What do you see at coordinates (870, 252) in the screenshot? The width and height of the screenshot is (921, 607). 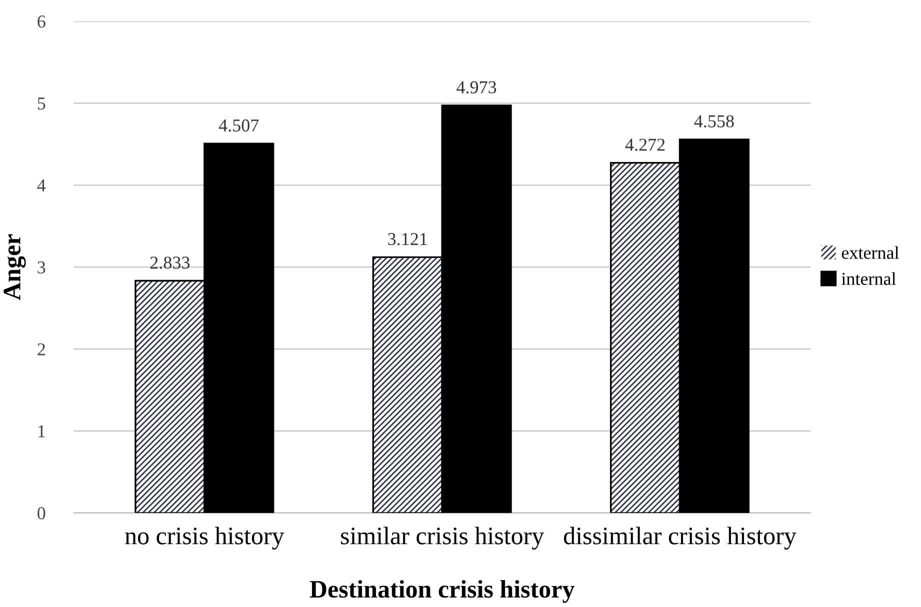 I see `legend-label: external` at bounding box center [870, 252].